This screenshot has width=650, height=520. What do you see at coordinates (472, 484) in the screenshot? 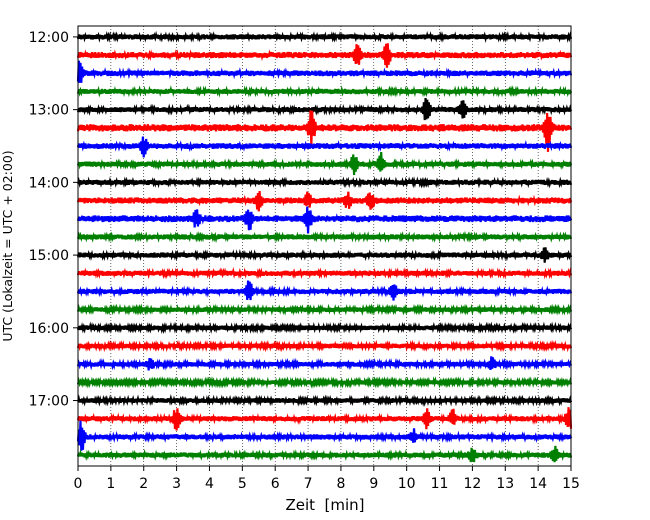
I see `x-tick-label: 12` at bounding box center [472, 484].